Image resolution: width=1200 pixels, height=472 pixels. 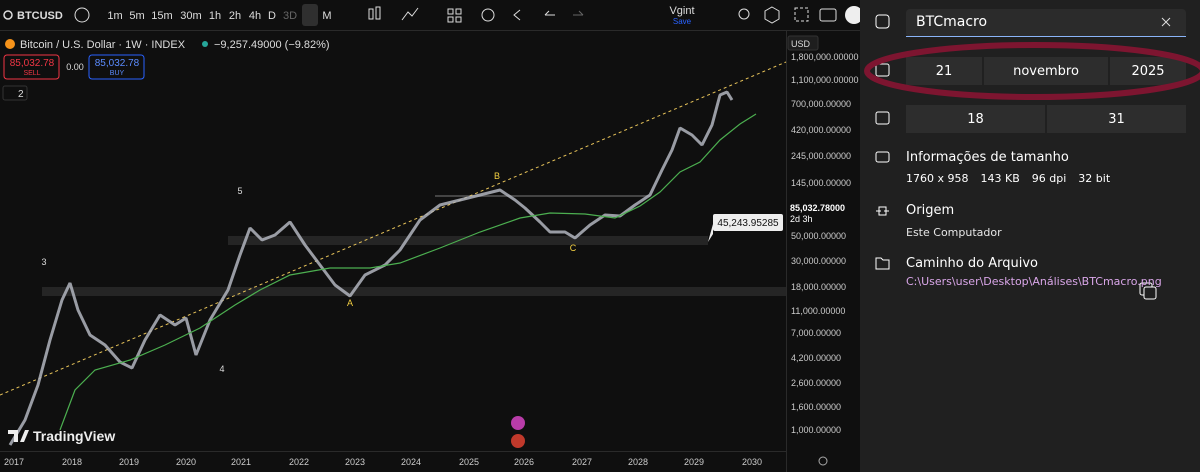 I want to click on time-label: 2029, so click(x=694, y=462).